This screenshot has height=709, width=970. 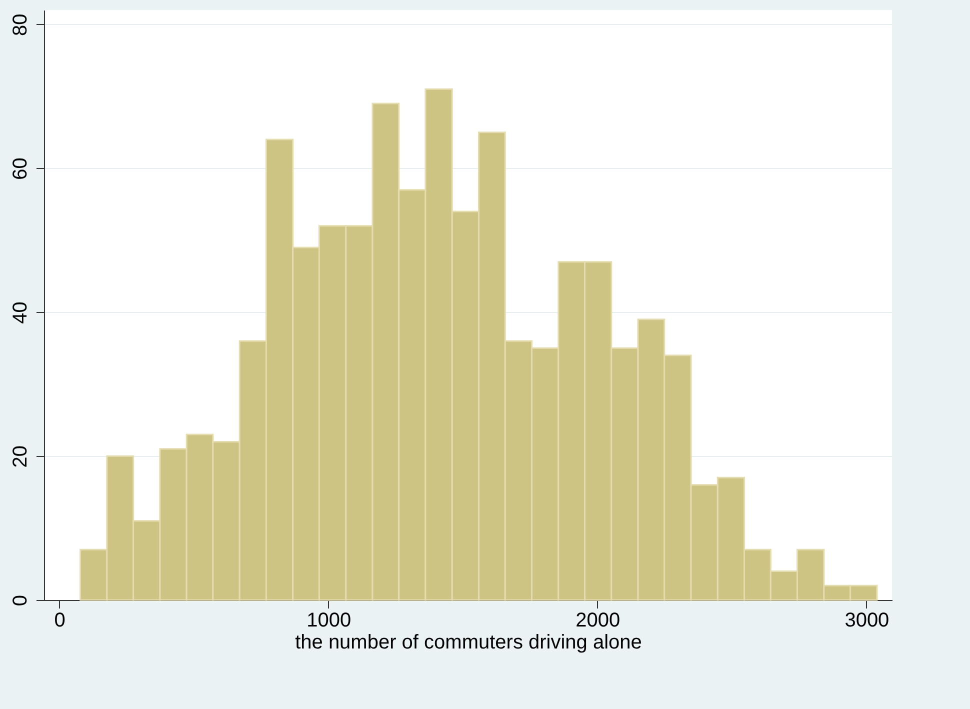 What do you see at coordinates (21, 25) in the screenshot?
I see `y-tick-label: 80` at bounding box center [21, 25].